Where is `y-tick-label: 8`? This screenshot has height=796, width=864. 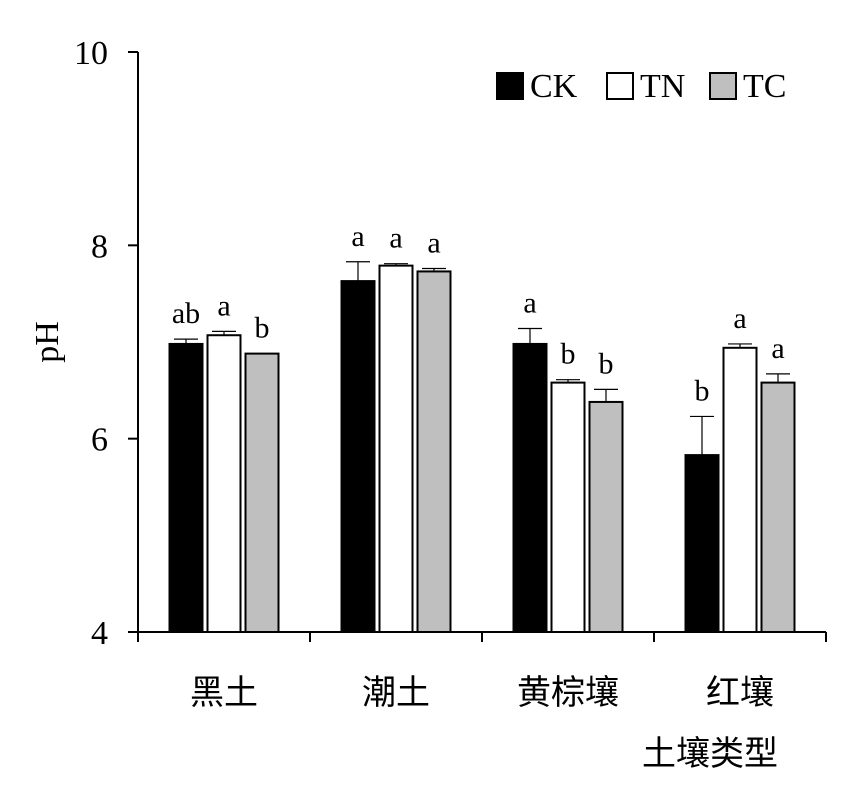 y-tick-label: 8 is located at coordinates (99, 246).